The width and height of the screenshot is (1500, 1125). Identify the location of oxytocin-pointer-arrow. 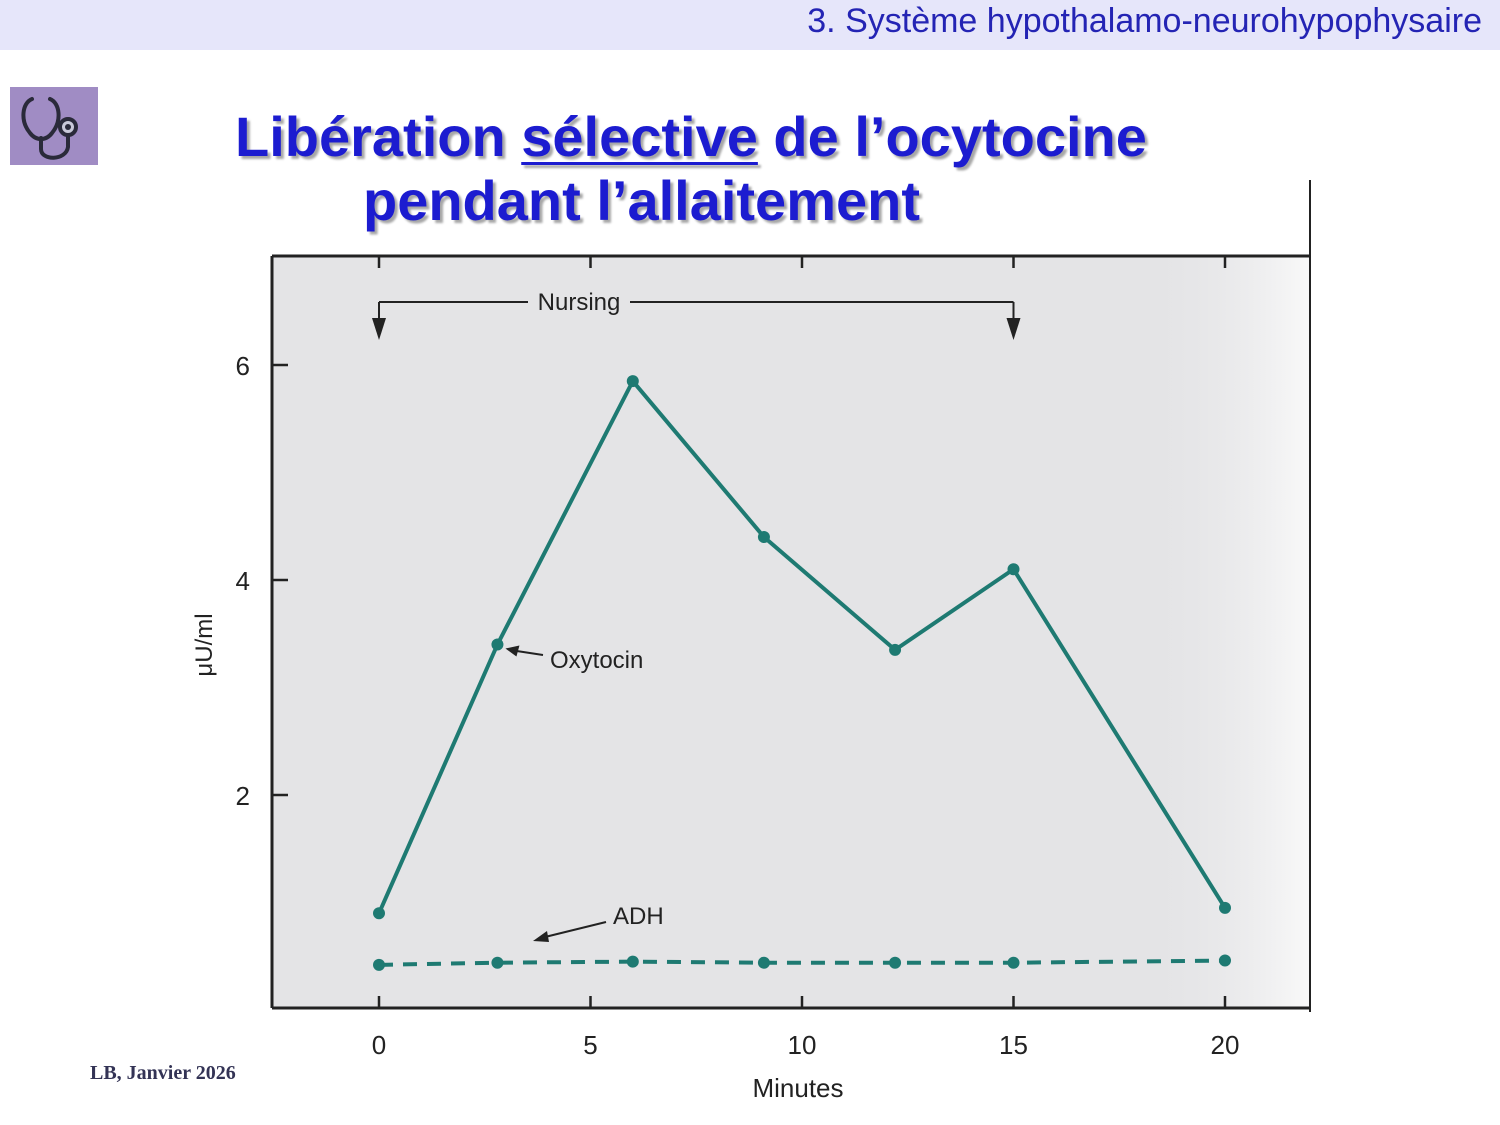
(512, 651).